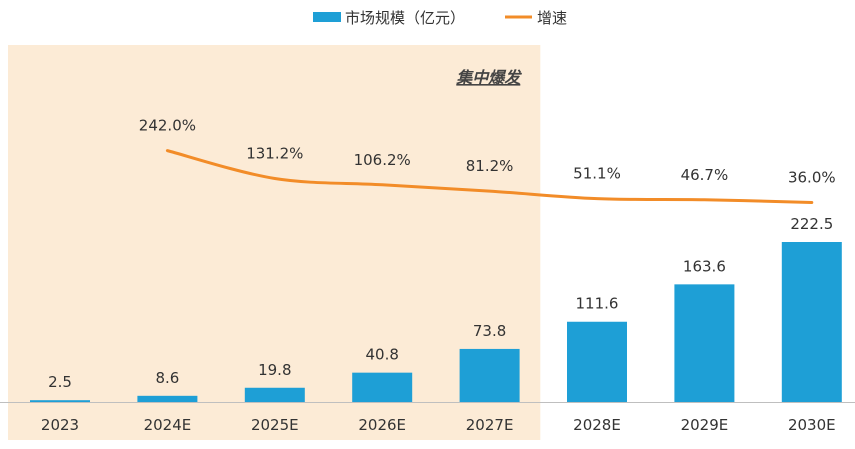 Image resolution: width=855 pixels, height=449 pixels. Describe the element at coordinates (274, 394) in the screenshot. I see `bar-2025E` at that location.